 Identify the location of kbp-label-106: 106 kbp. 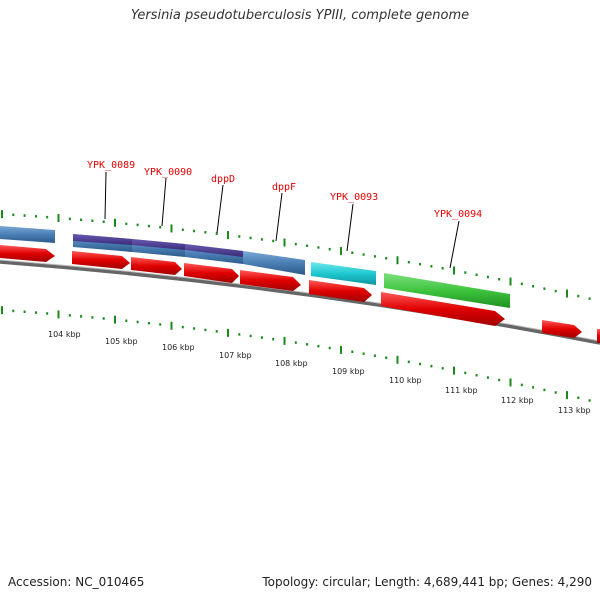
(178, 347).